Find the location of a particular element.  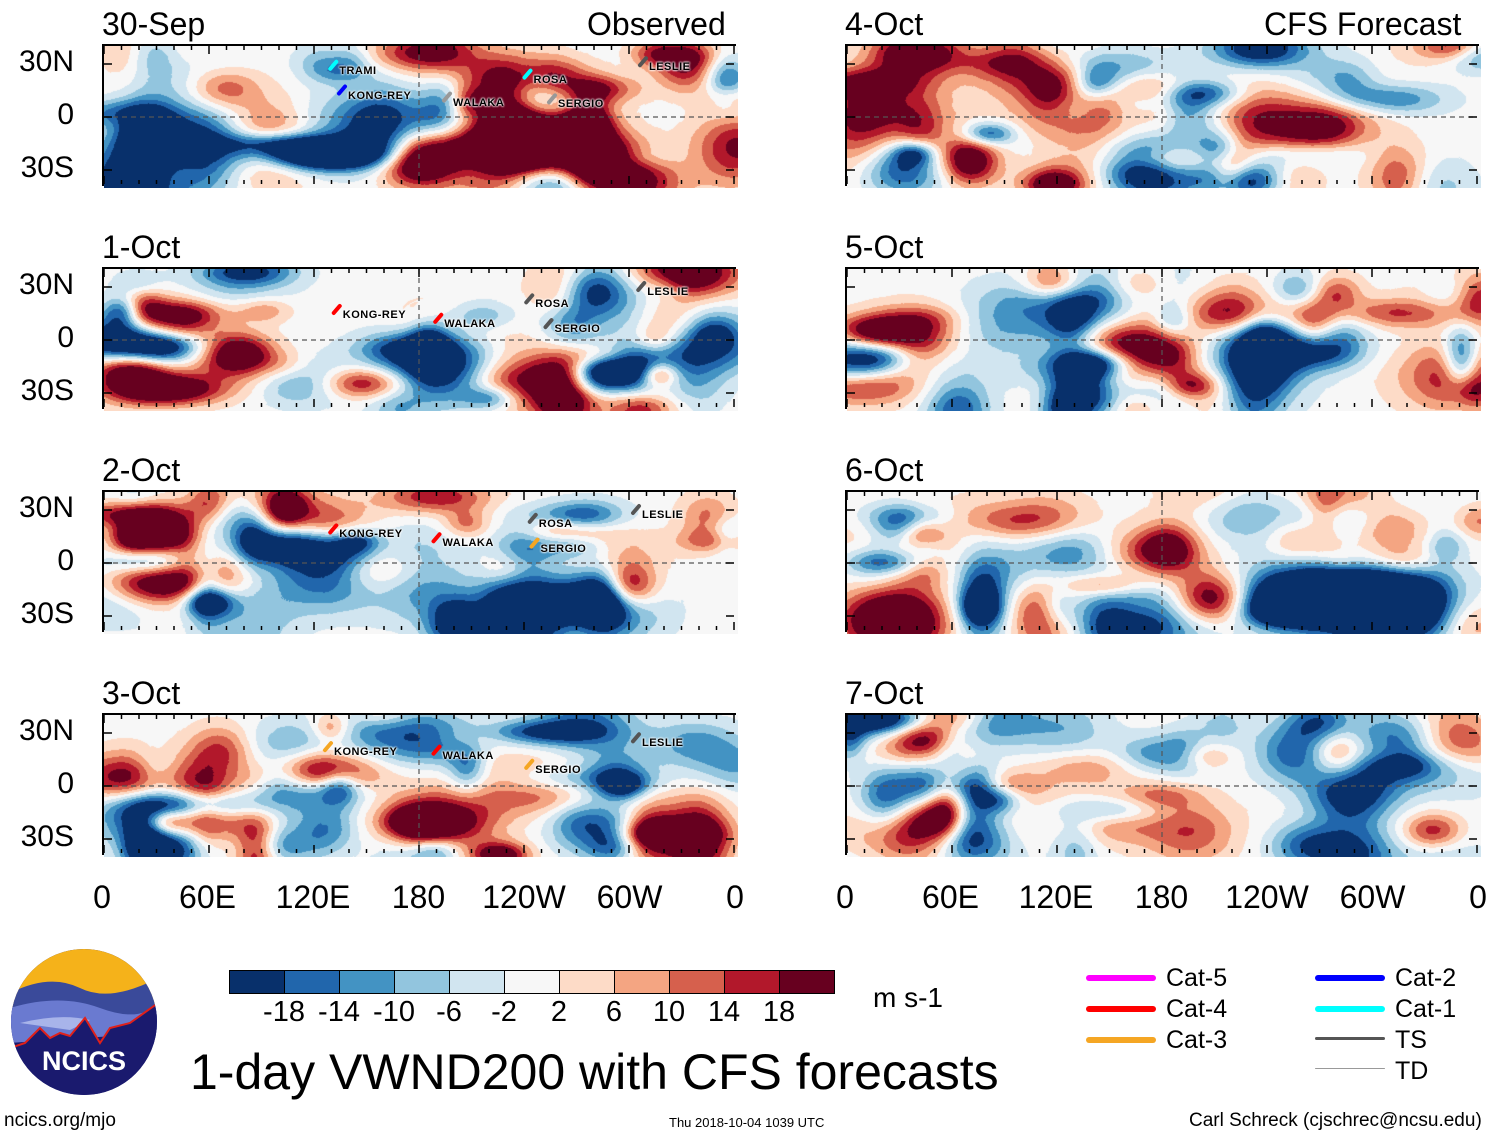

colorbar-label: 10 is located at coordinates (669, 1012).